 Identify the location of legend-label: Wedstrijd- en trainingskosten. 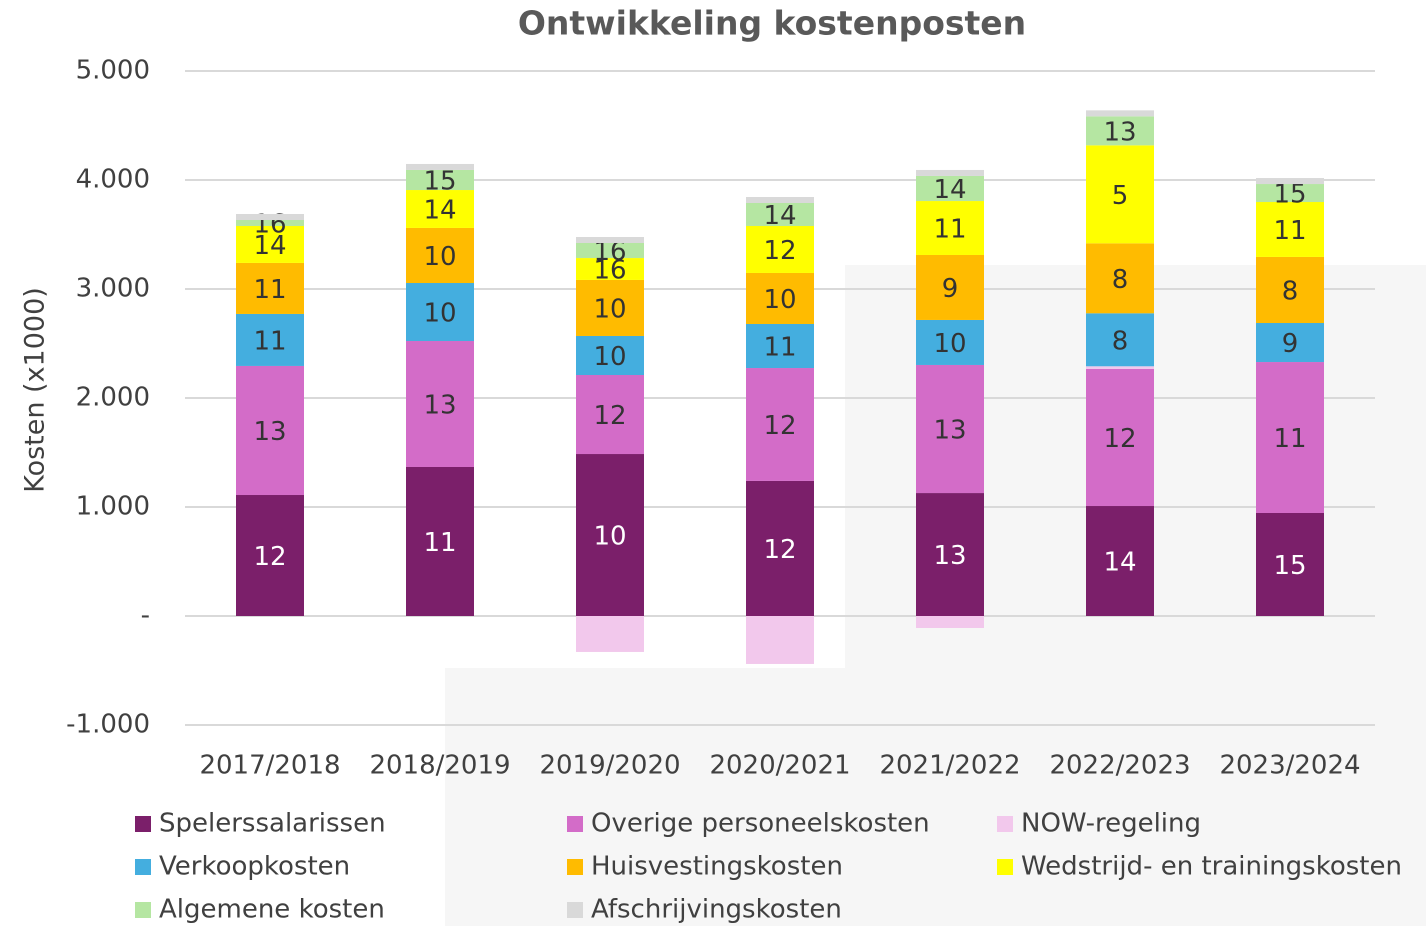
(1211, 867).